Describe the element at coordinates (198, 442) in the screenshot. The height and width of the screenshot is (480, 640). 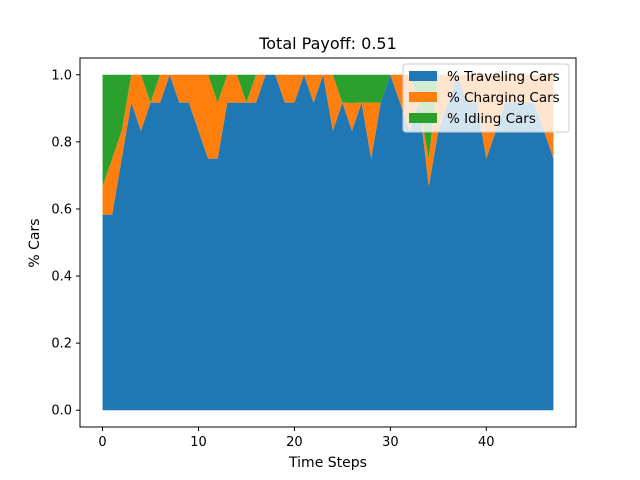
I see `x-tick-label: 10` at that location.